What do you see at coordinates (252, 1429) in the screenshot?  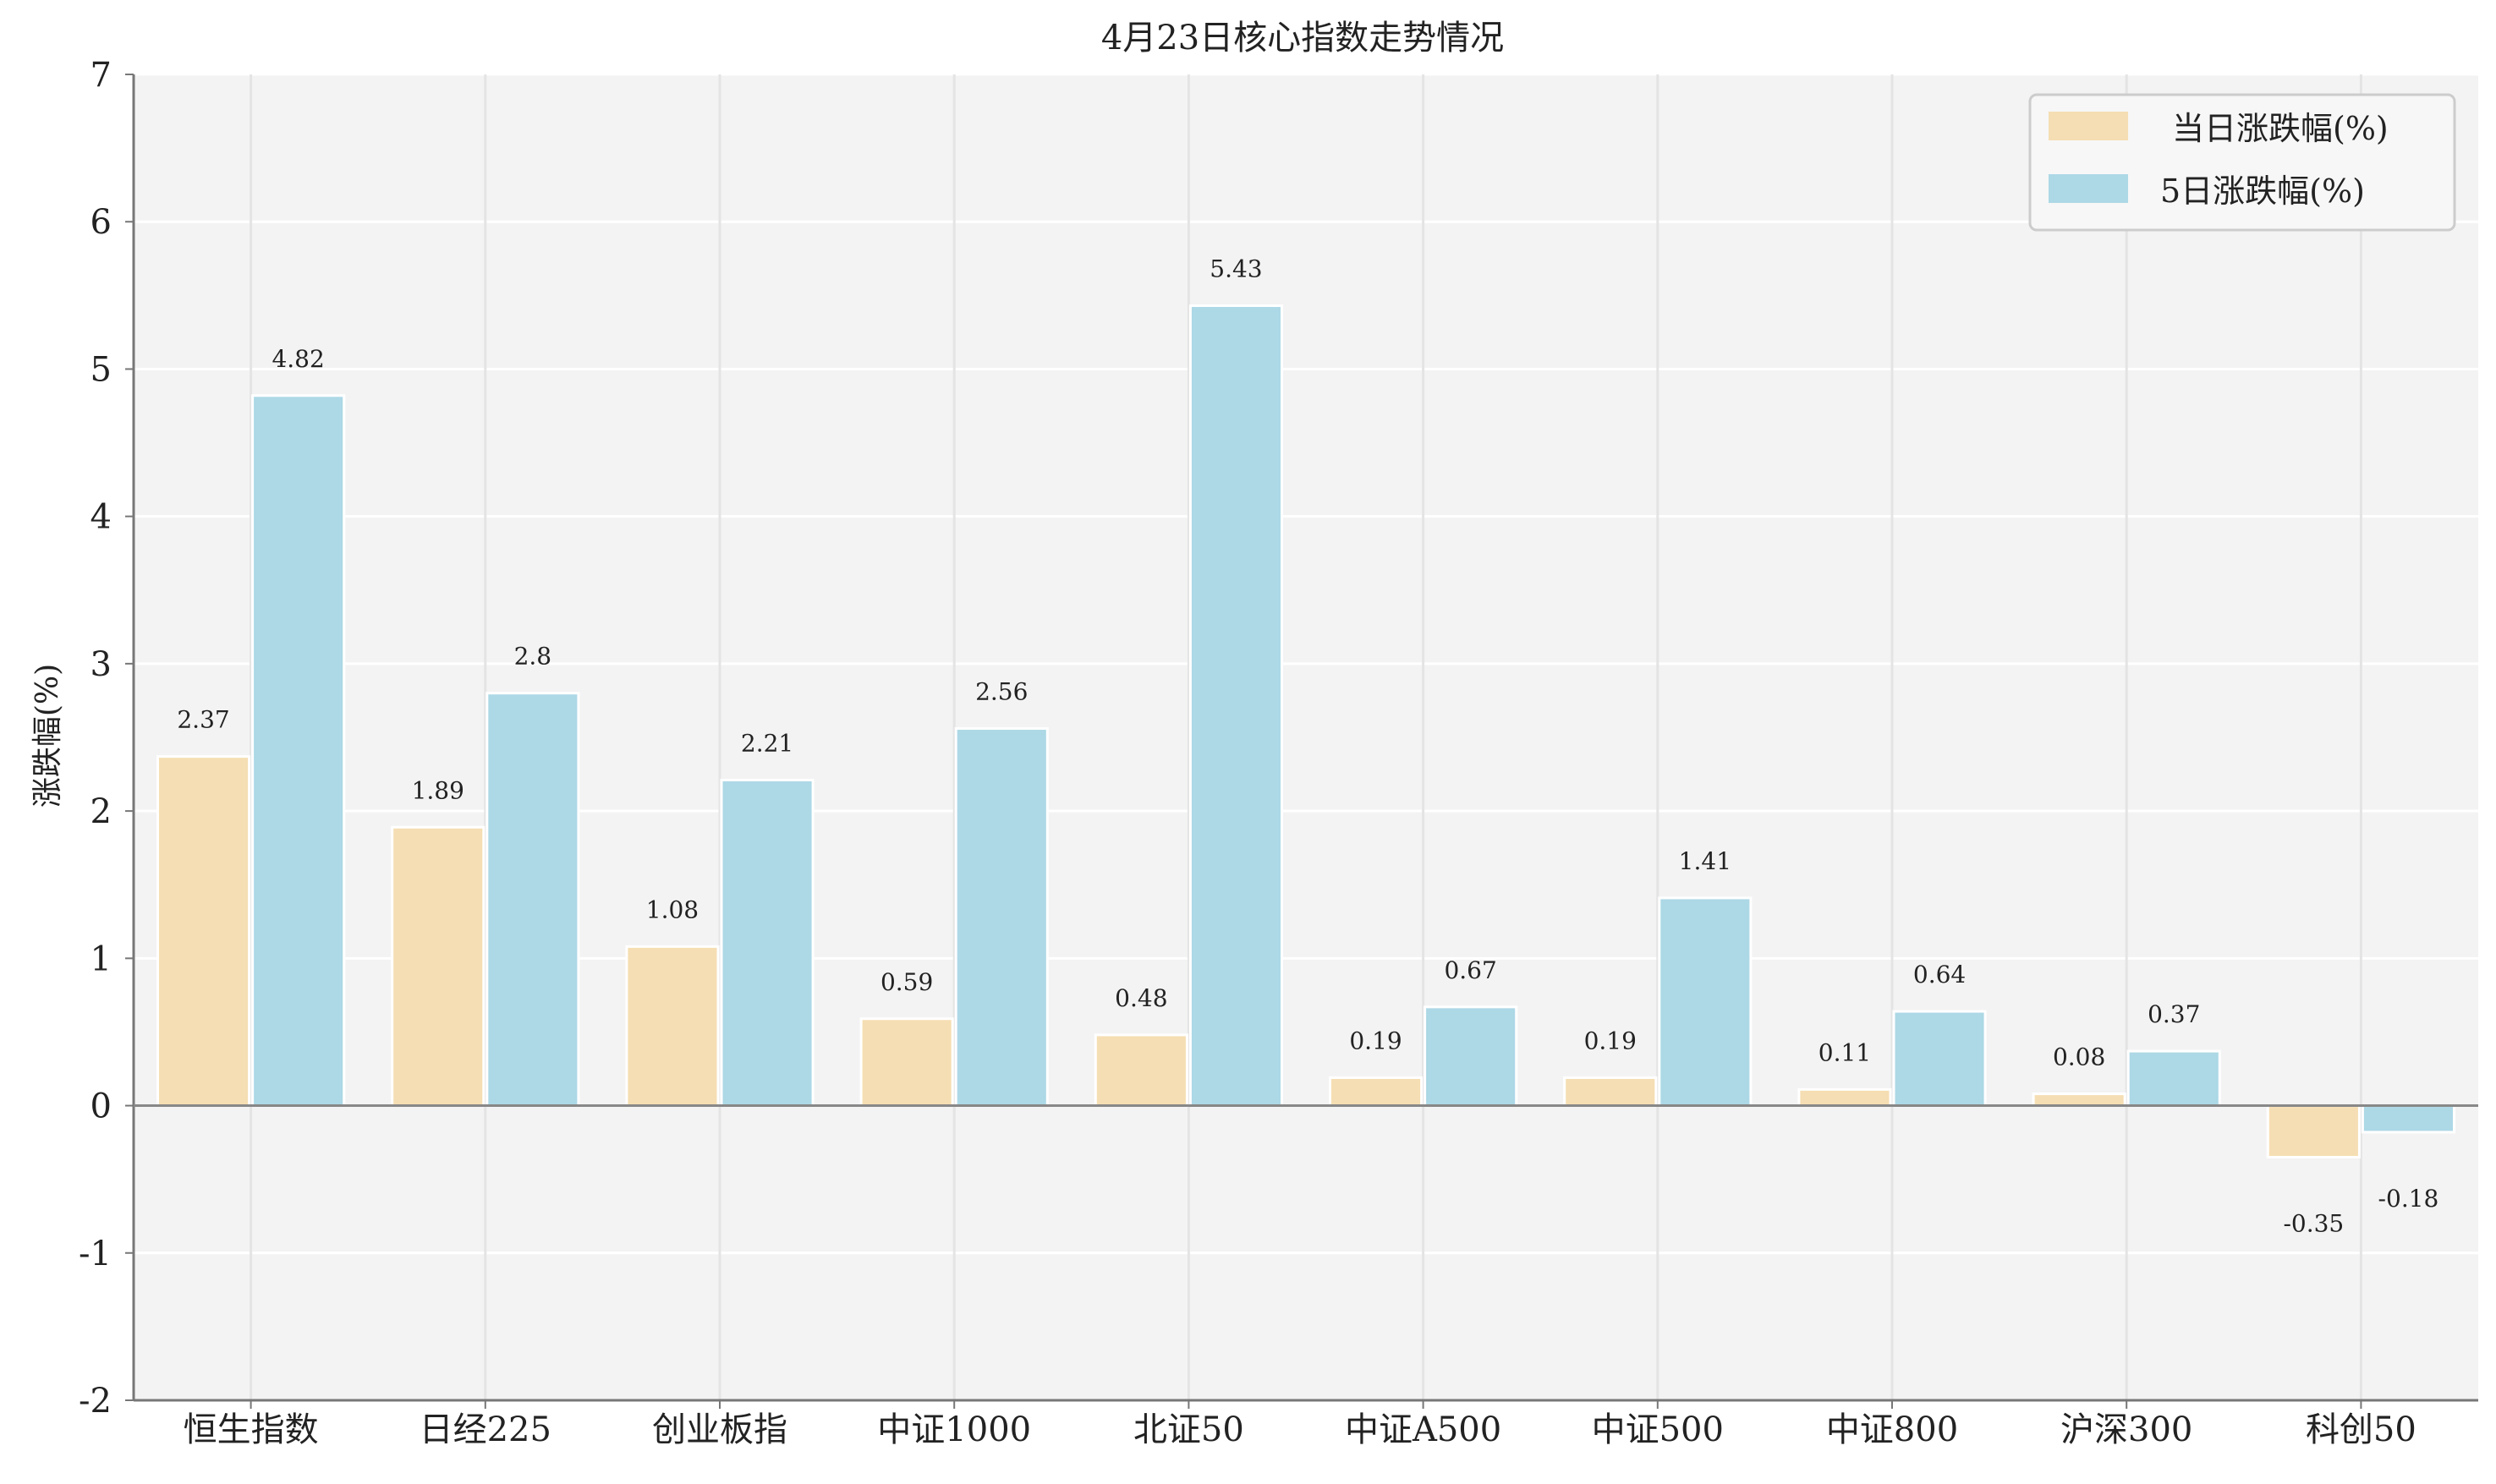 I see `x-tick-label: 恒生指数` at bounding box center [252, 1429].